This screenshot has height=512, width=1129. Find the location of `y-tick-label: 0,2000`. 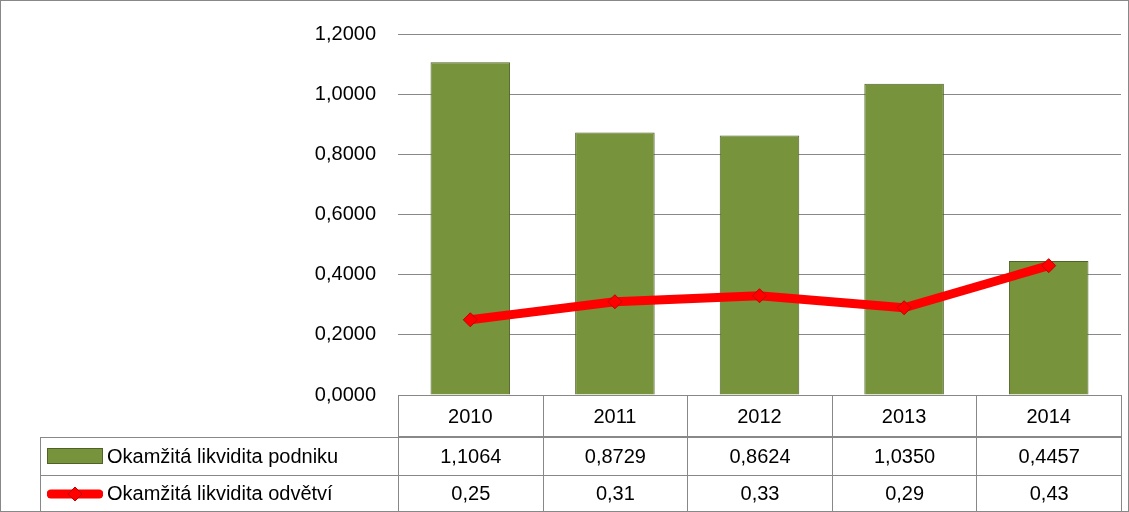

y-tick-label: 0,2000 is located at coordinates (345, 333).